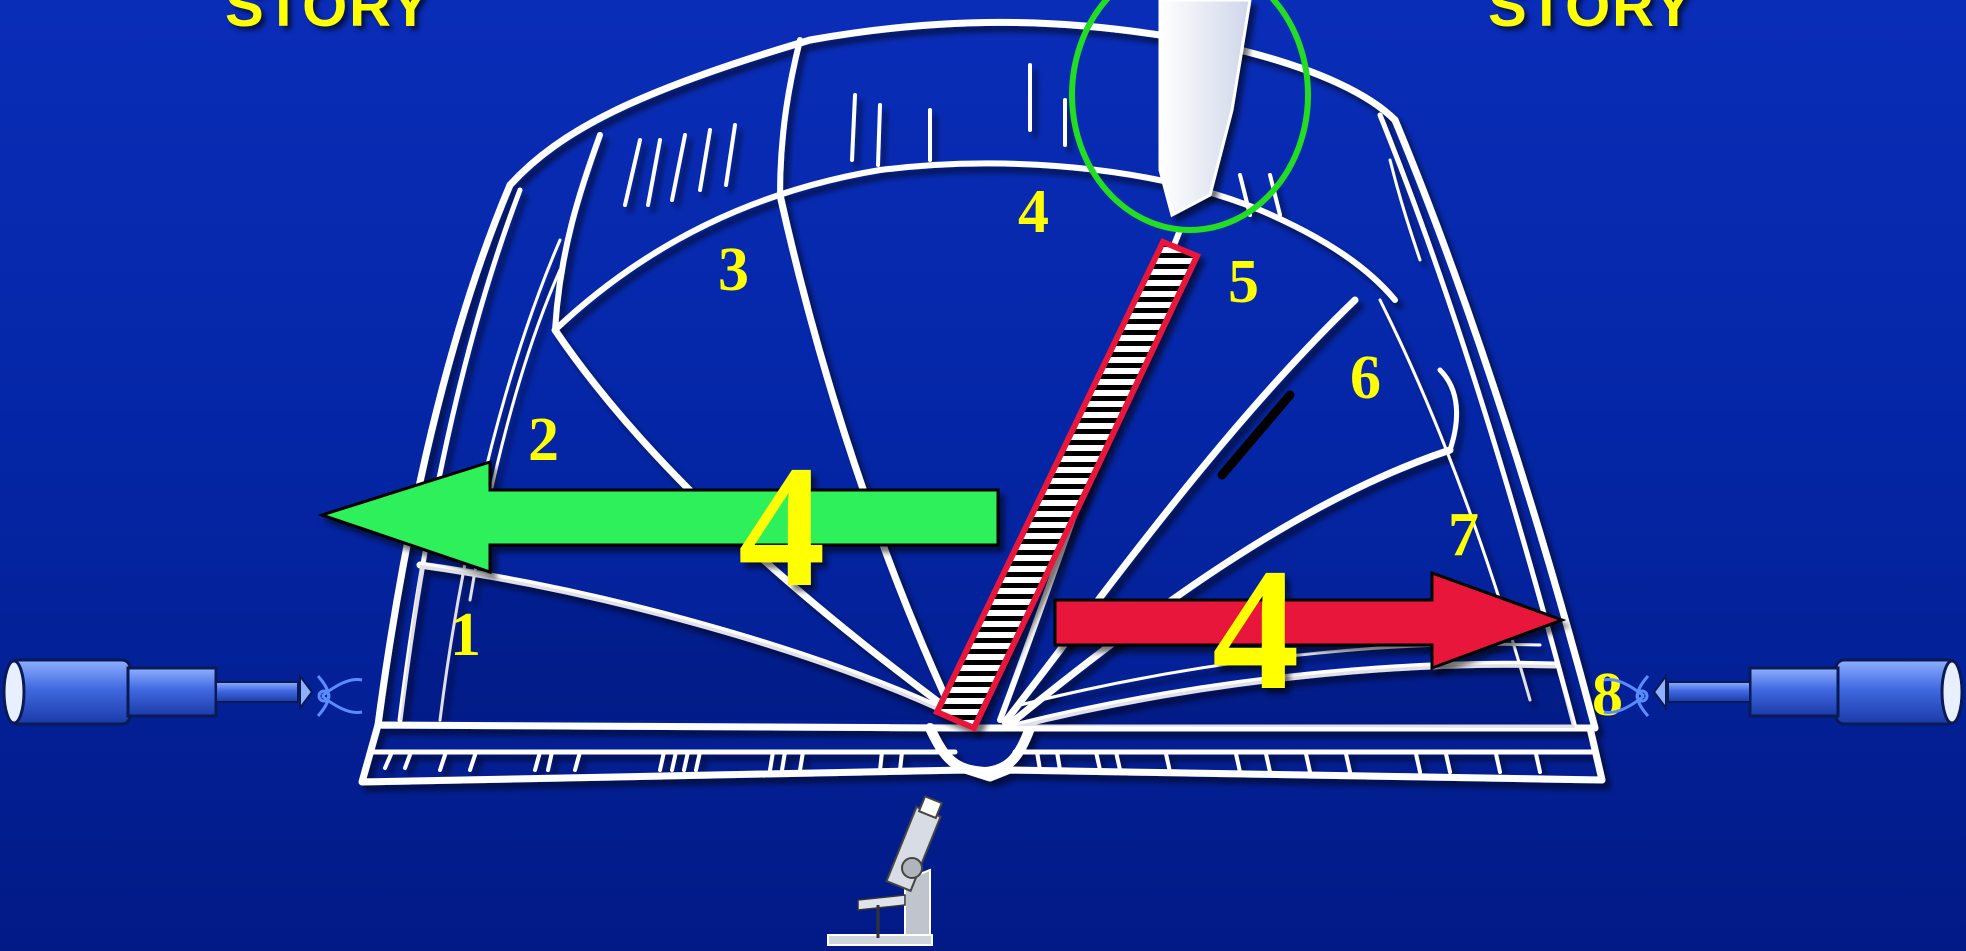  I want to click on arrow-right: 4, so click(1310, 629).